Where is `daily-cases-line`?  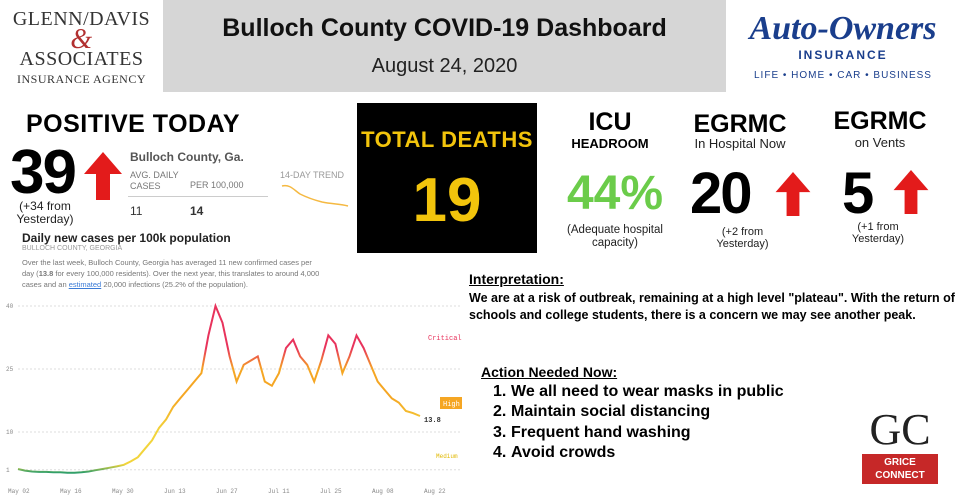 daily-cases-line is located at coordinates (219, 388).